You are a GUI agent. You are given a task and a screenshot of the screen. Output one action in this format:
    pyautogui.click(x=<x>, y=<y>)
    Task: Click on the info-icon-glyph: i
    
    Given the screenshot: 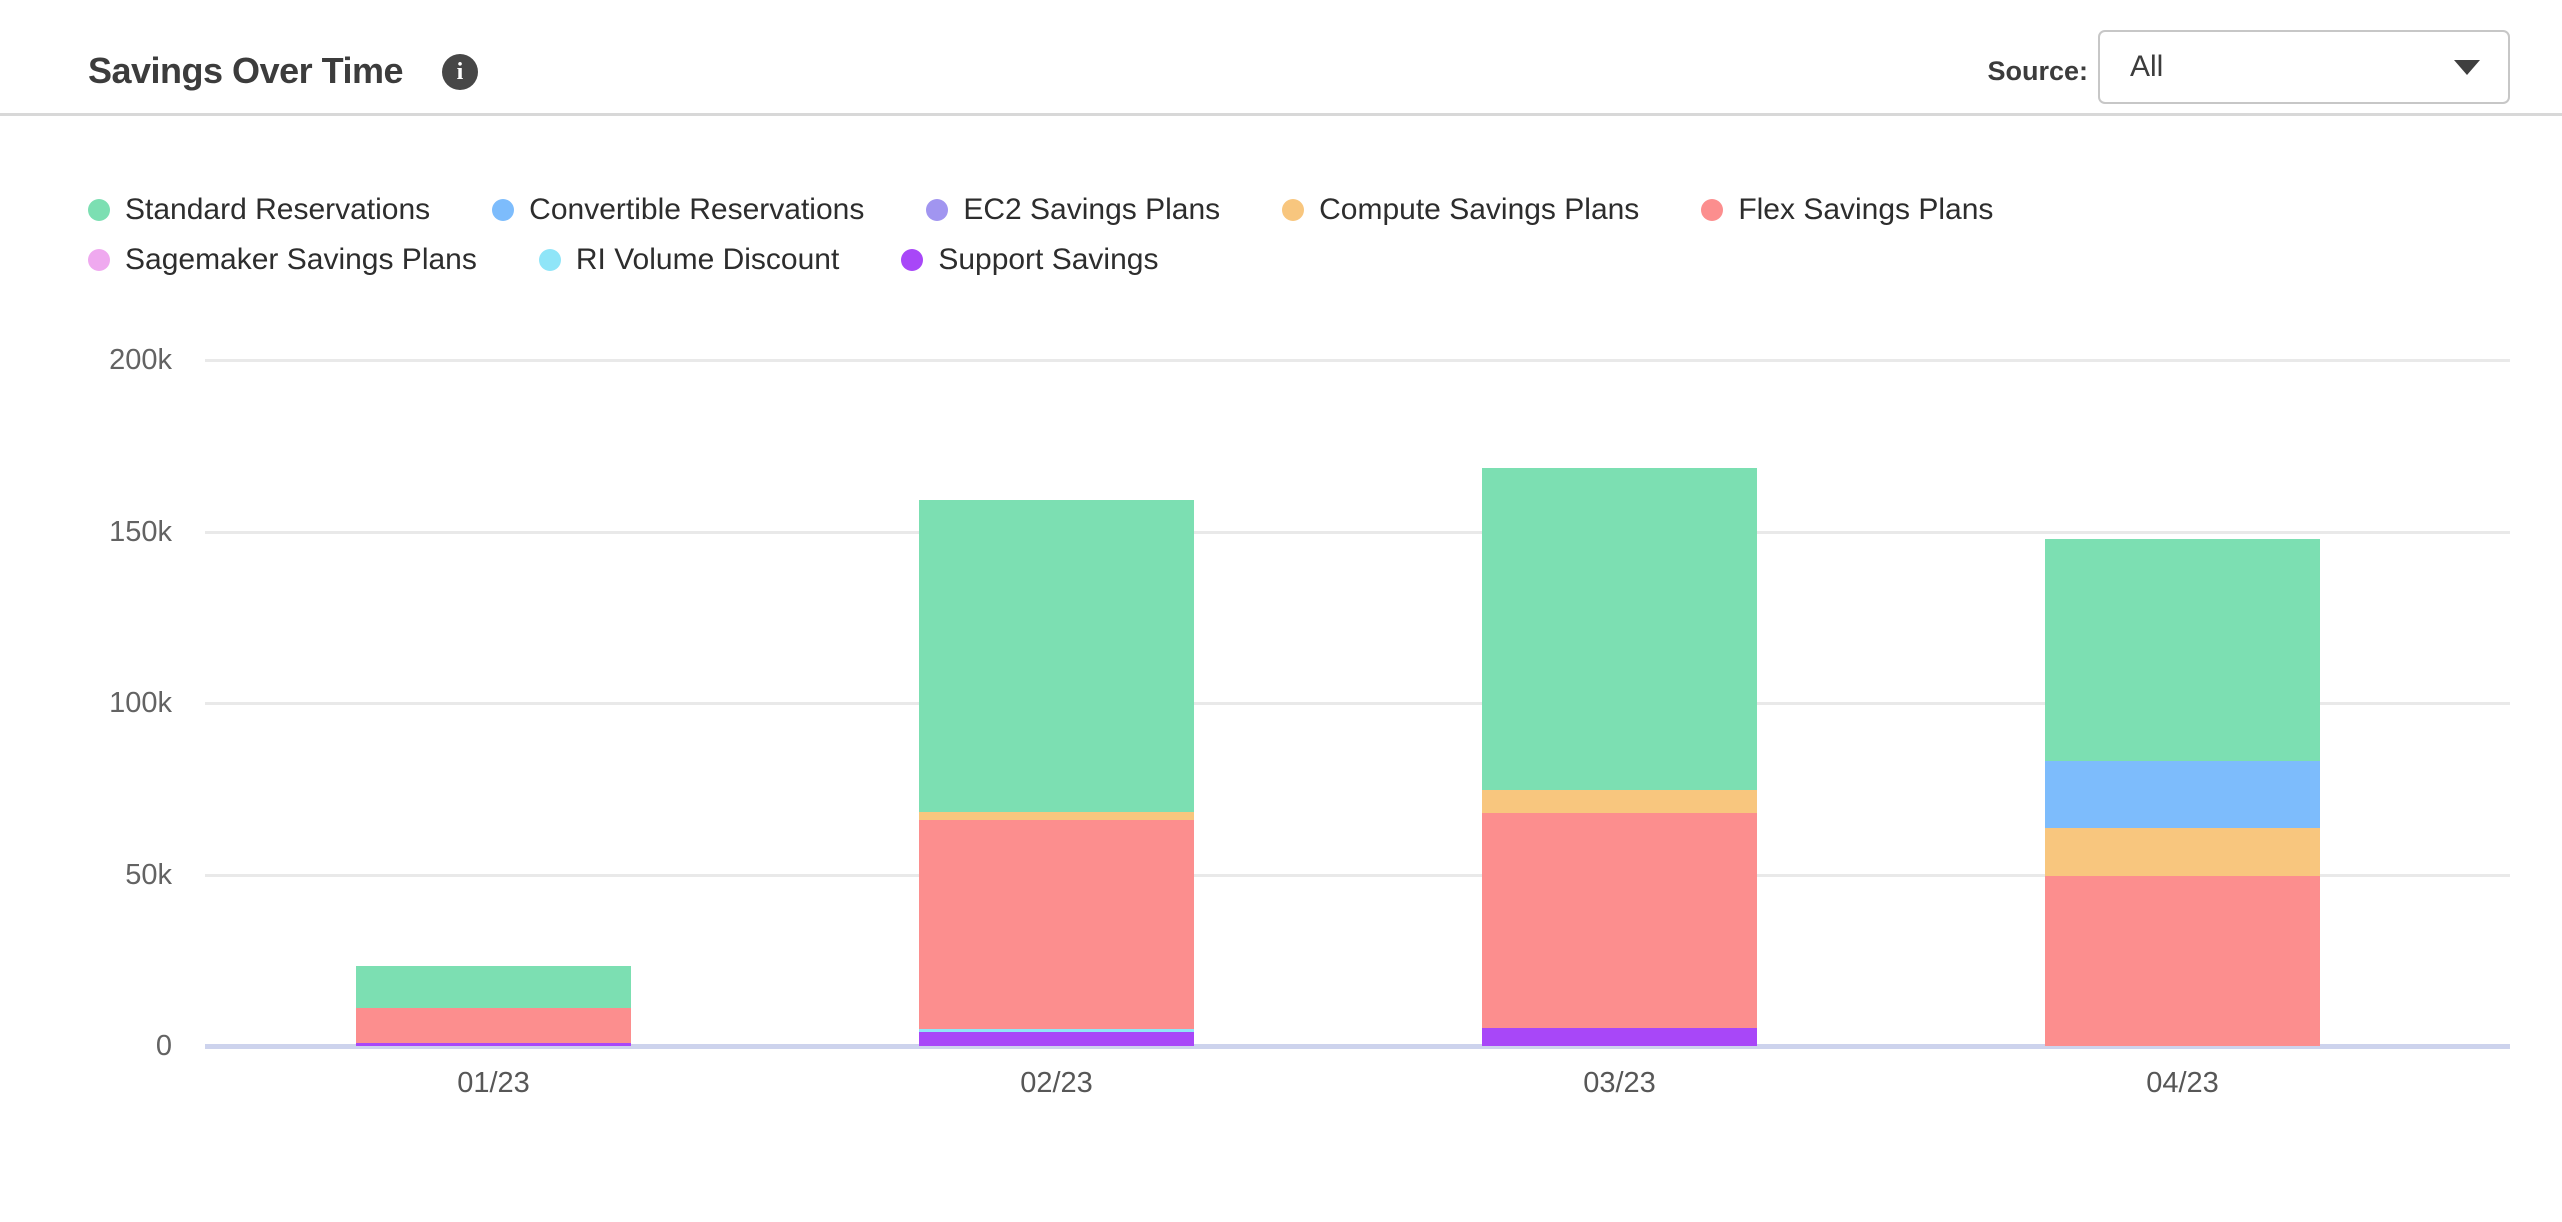 What is the action you would take?
    pyautogui.click(x=460, y=71)
    